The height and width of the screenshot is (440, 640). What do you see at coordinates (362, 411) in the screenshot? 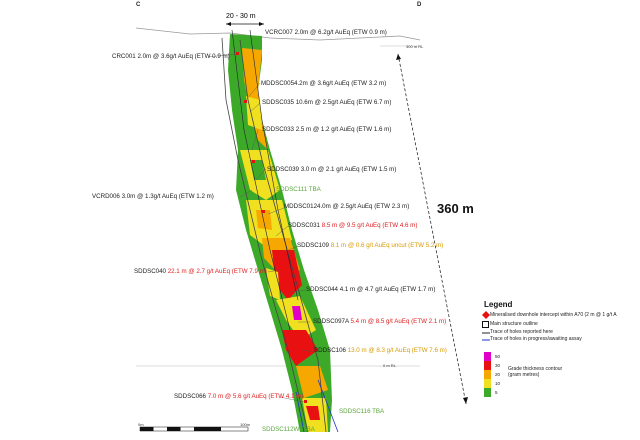
I see `intercept-sddsc116: SDDSC116 TBA` at bounding box center [362, 411].